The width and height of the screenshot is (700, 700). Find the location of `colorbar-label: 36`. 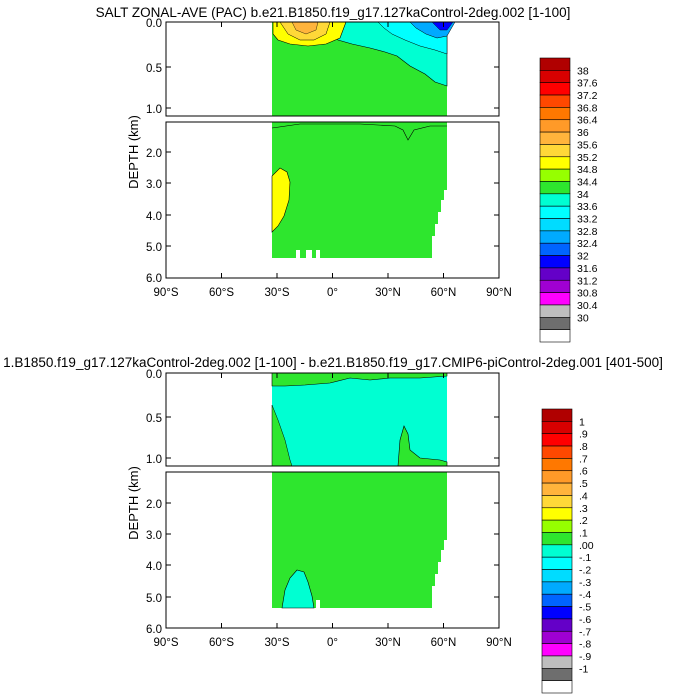

colorbar-label: 36 is located at coordinates (583, 133).